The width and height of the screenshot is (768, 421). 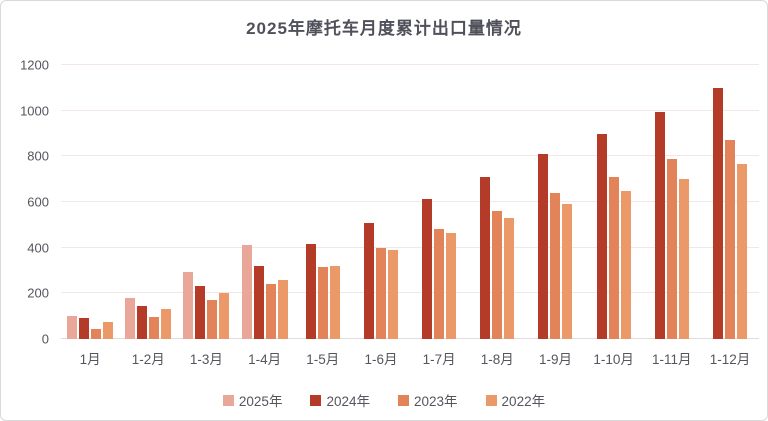 What do you see at coordinates (392, 294) in the screenshot?
I see `bar-2022年-1-6月` at bounding box center [392, 294].